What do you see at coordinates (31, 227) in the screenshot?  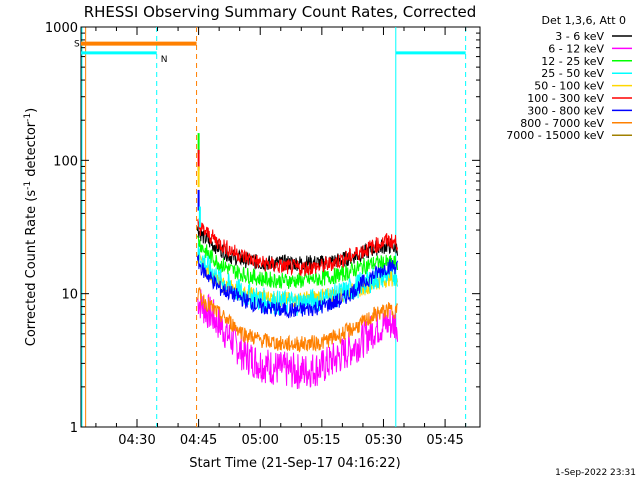 I see `y-axis-label: Corrected Count Rate (s-1 detector-1)` at bounding box center [31, 227].